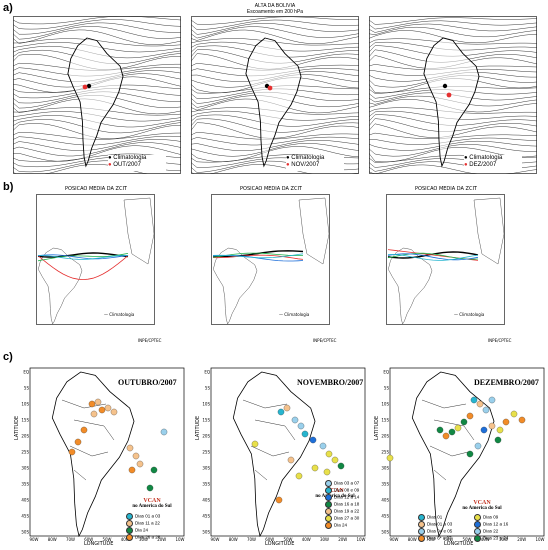 The width and height of the screenshot is (548, 550). I want to click on legend-label: Dias 03 a 07, so click(347, 483).